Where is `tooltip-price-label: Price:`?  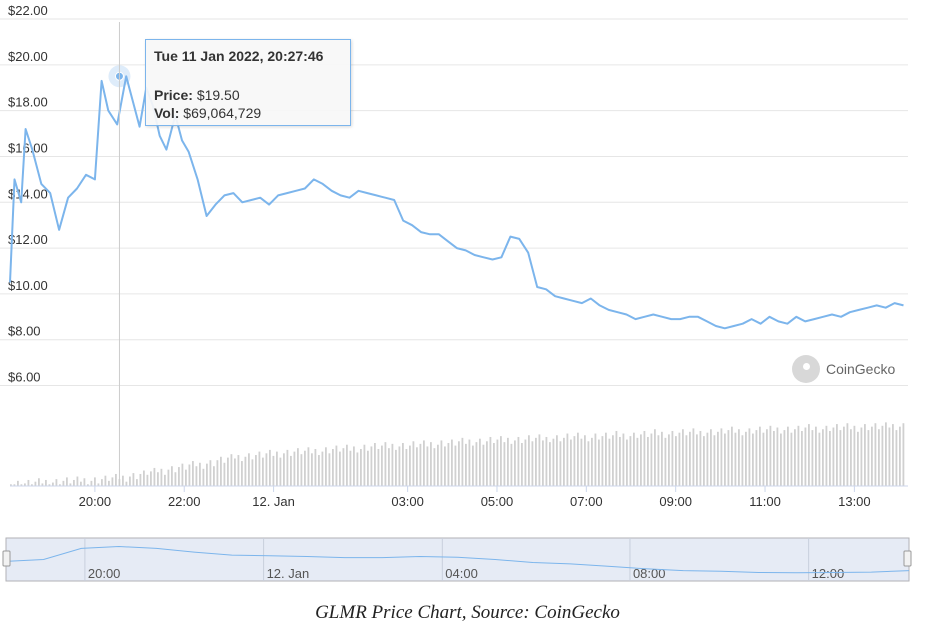
tooltip-price-label: Price: is located at coordinates (173, 95).